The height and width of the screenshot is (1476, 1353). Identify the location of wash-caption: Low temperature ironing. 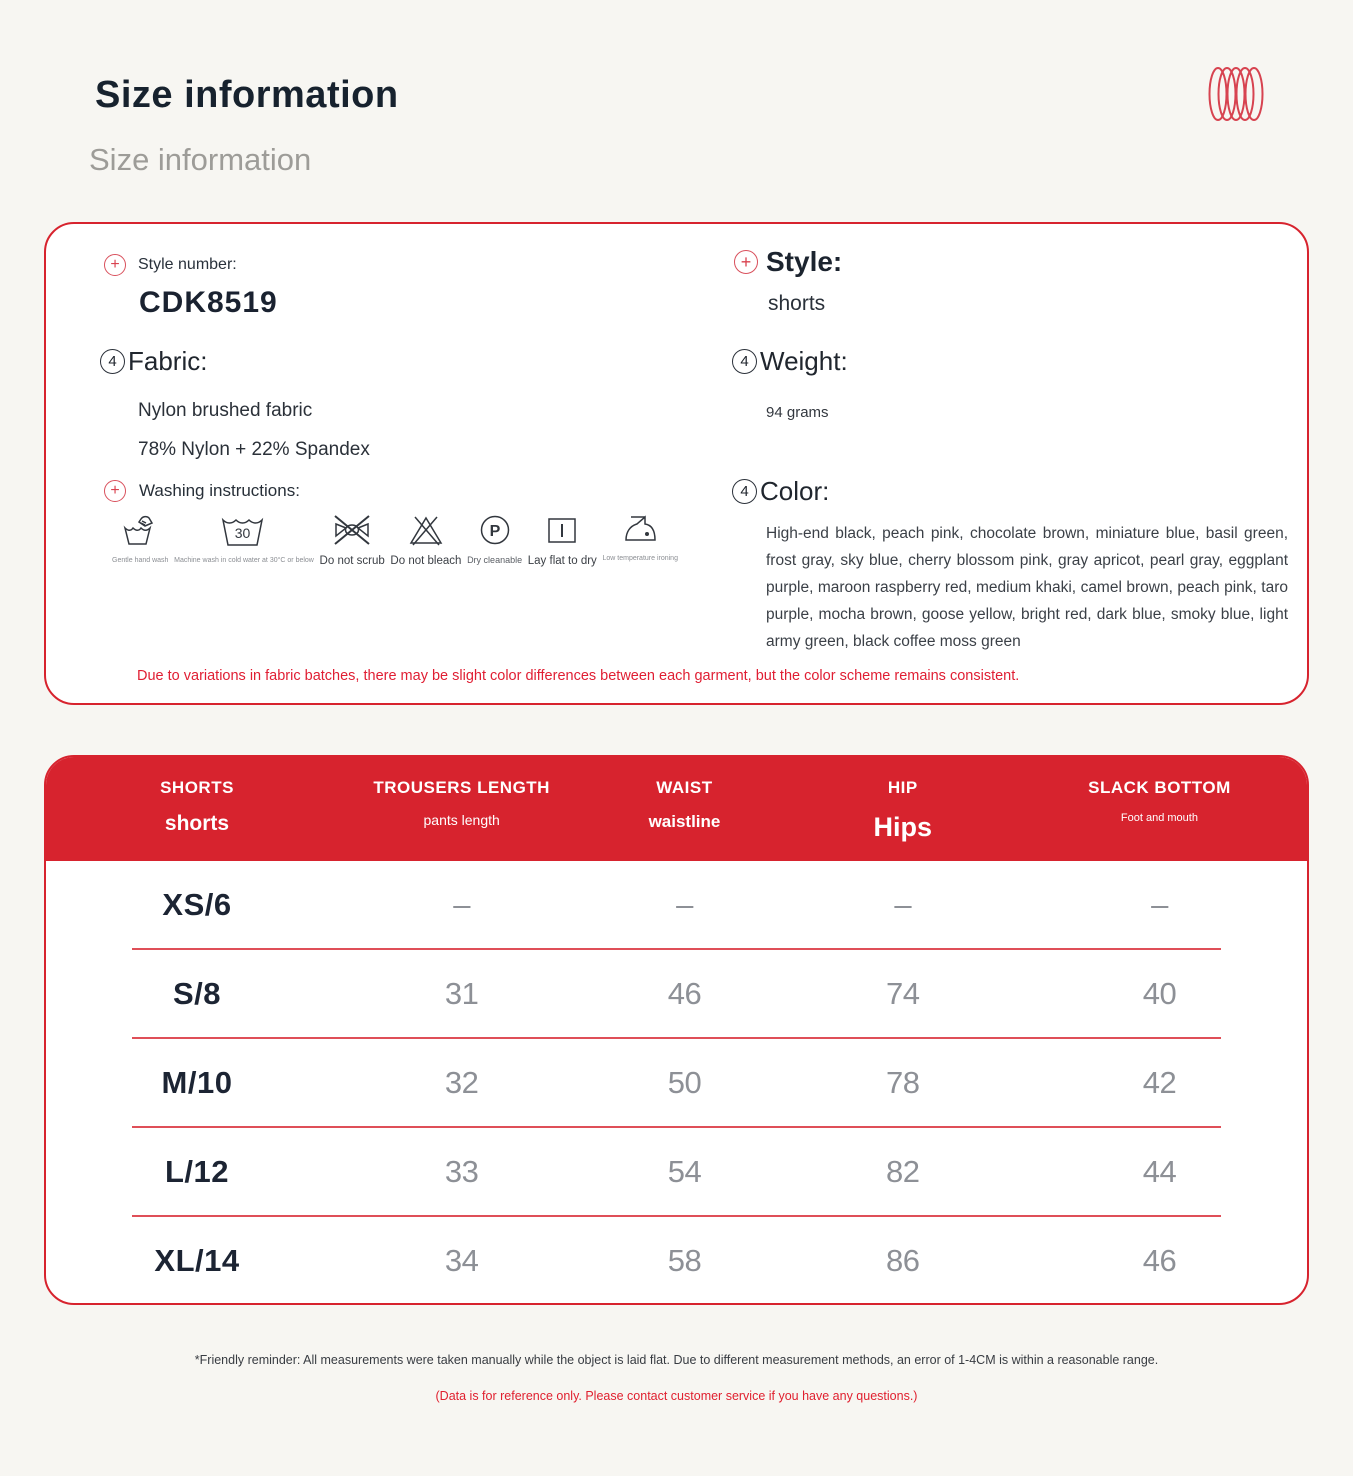
(640, 558).